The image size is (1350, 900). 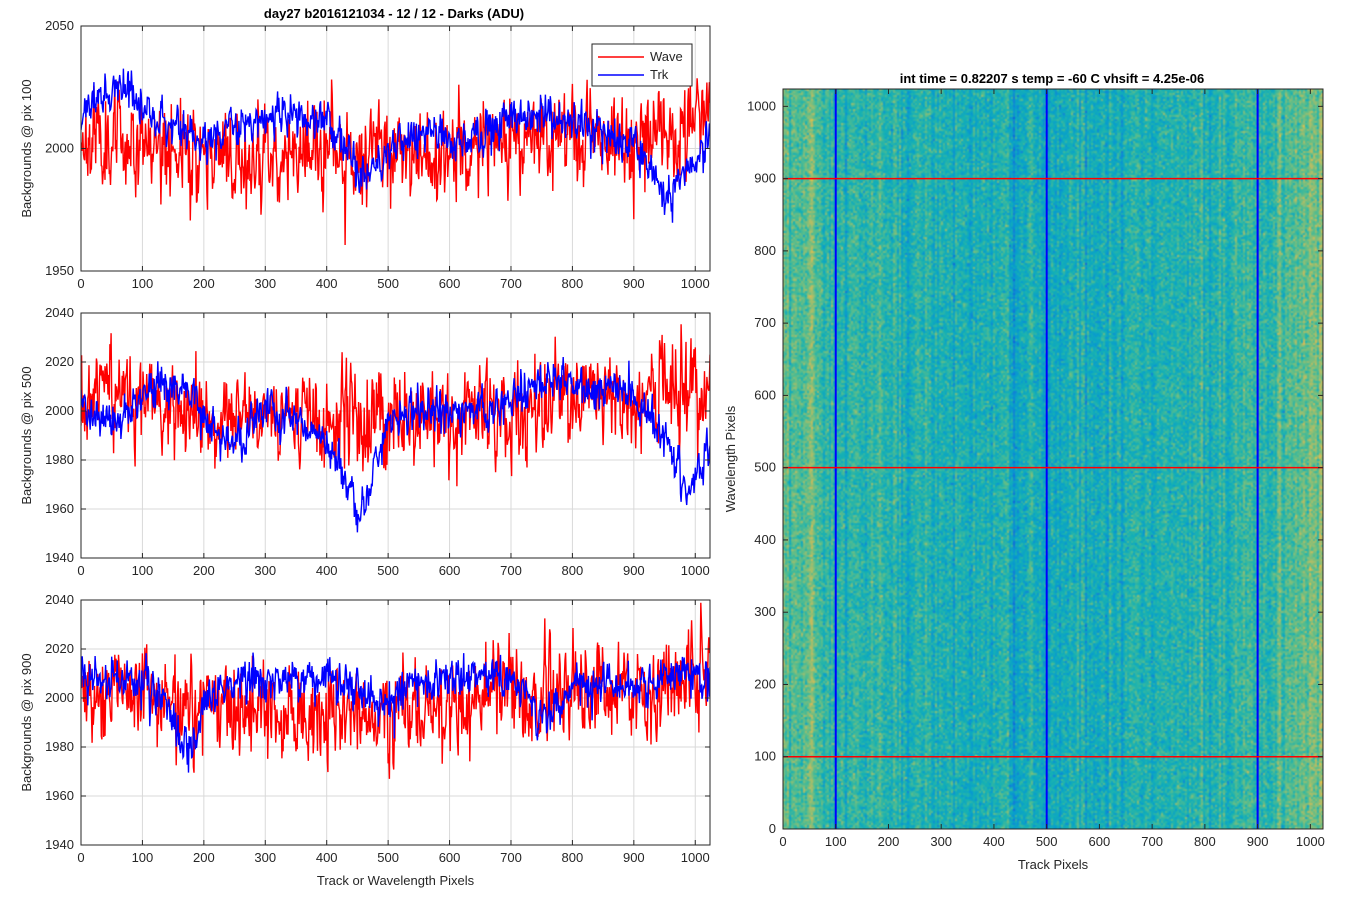 What do you see at coordinates (765, 611) in the screenshot?
I see `y-tick-label: 300` at bounding box center [765, 611].